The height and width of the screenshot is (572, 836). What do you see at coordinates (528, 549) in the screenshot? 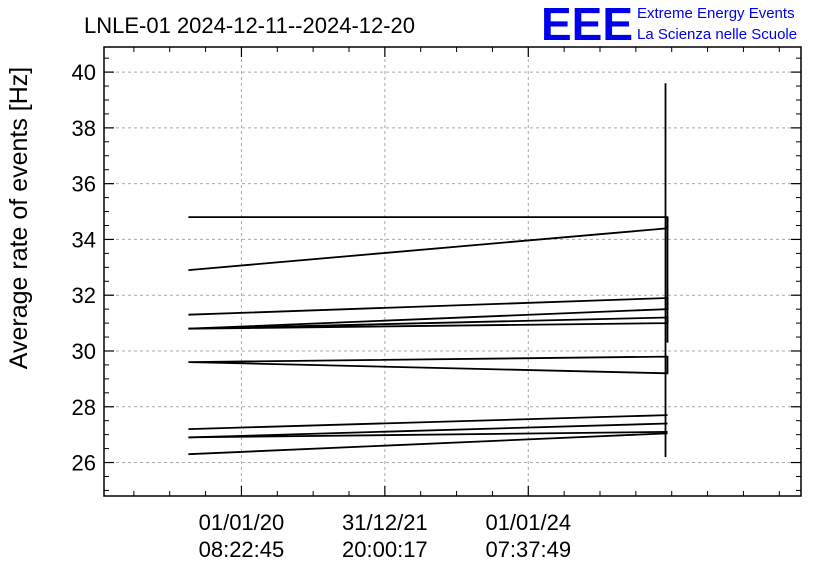
I see `x-tick-label-time: 07:37:49` at bounding box center [528, 549].